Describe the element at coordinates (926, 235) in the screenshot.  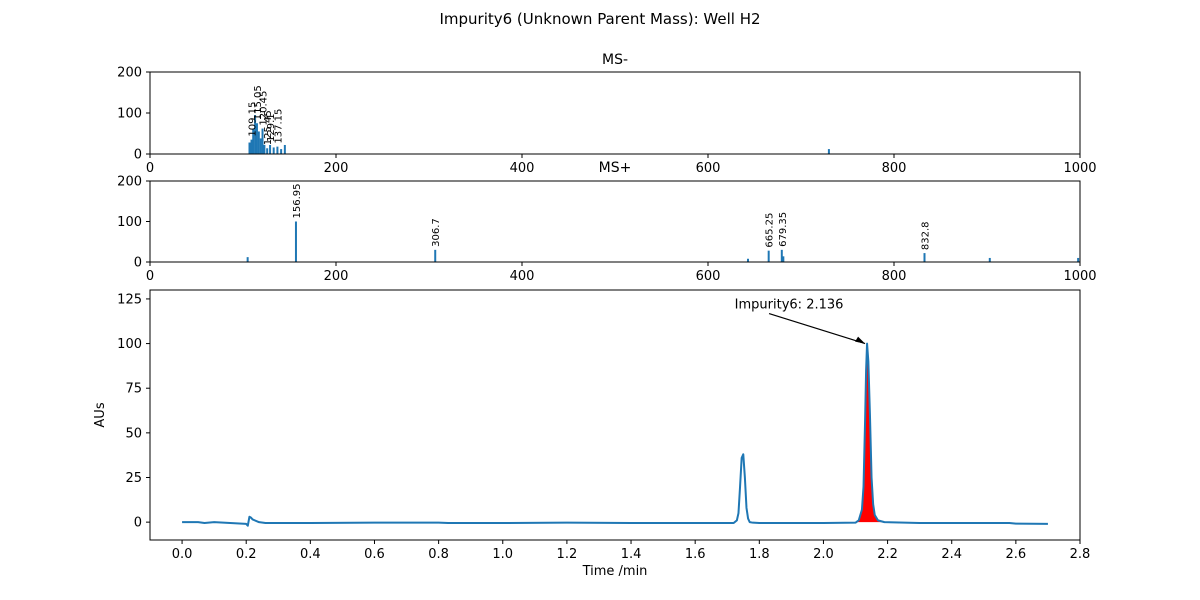
I see `ms-positive-peak-label: 832.8` at that location.